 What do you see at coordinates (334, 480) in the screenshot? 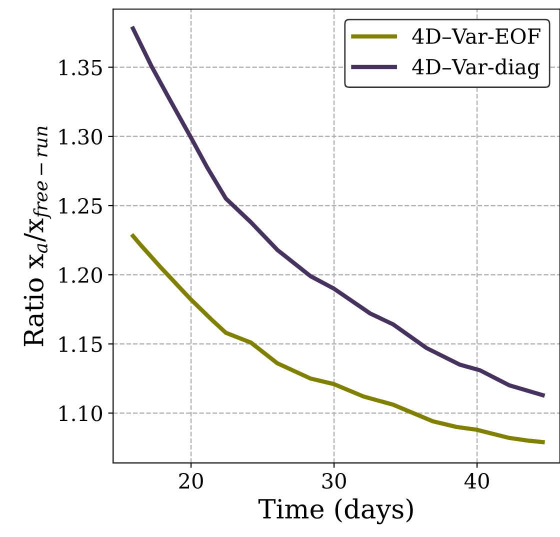
I see `x-tick-label: 30` at bounding box center [334, 480].